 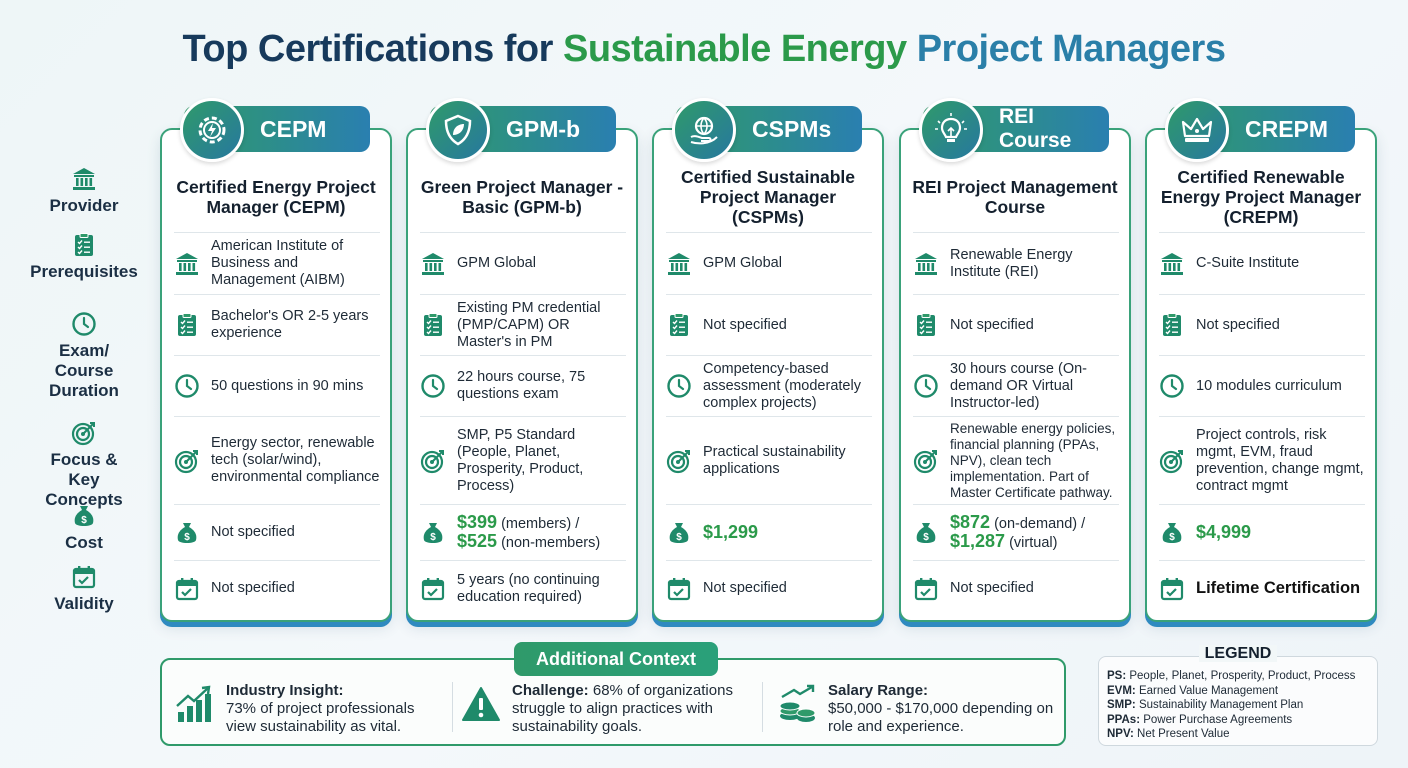 I want to click on crown-icon, so click(x=1197, y=130).